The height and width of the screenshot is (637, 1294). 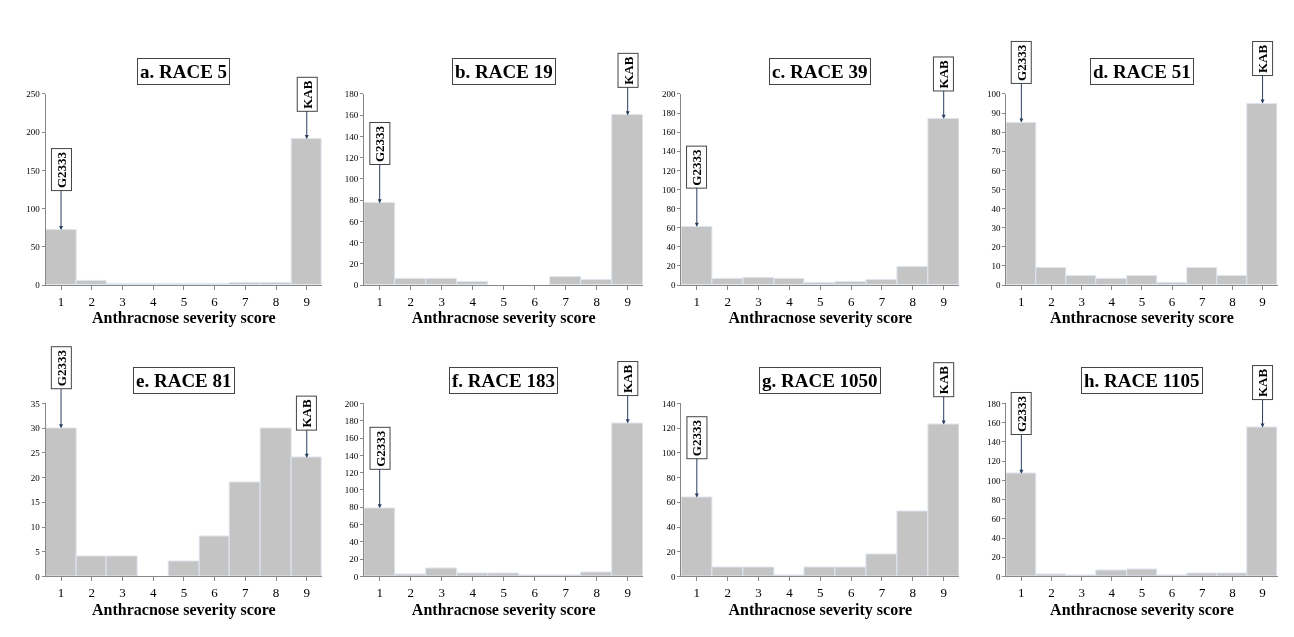 I want to click on chart-title: g. RACE 1050, so click(x=820, y=380).